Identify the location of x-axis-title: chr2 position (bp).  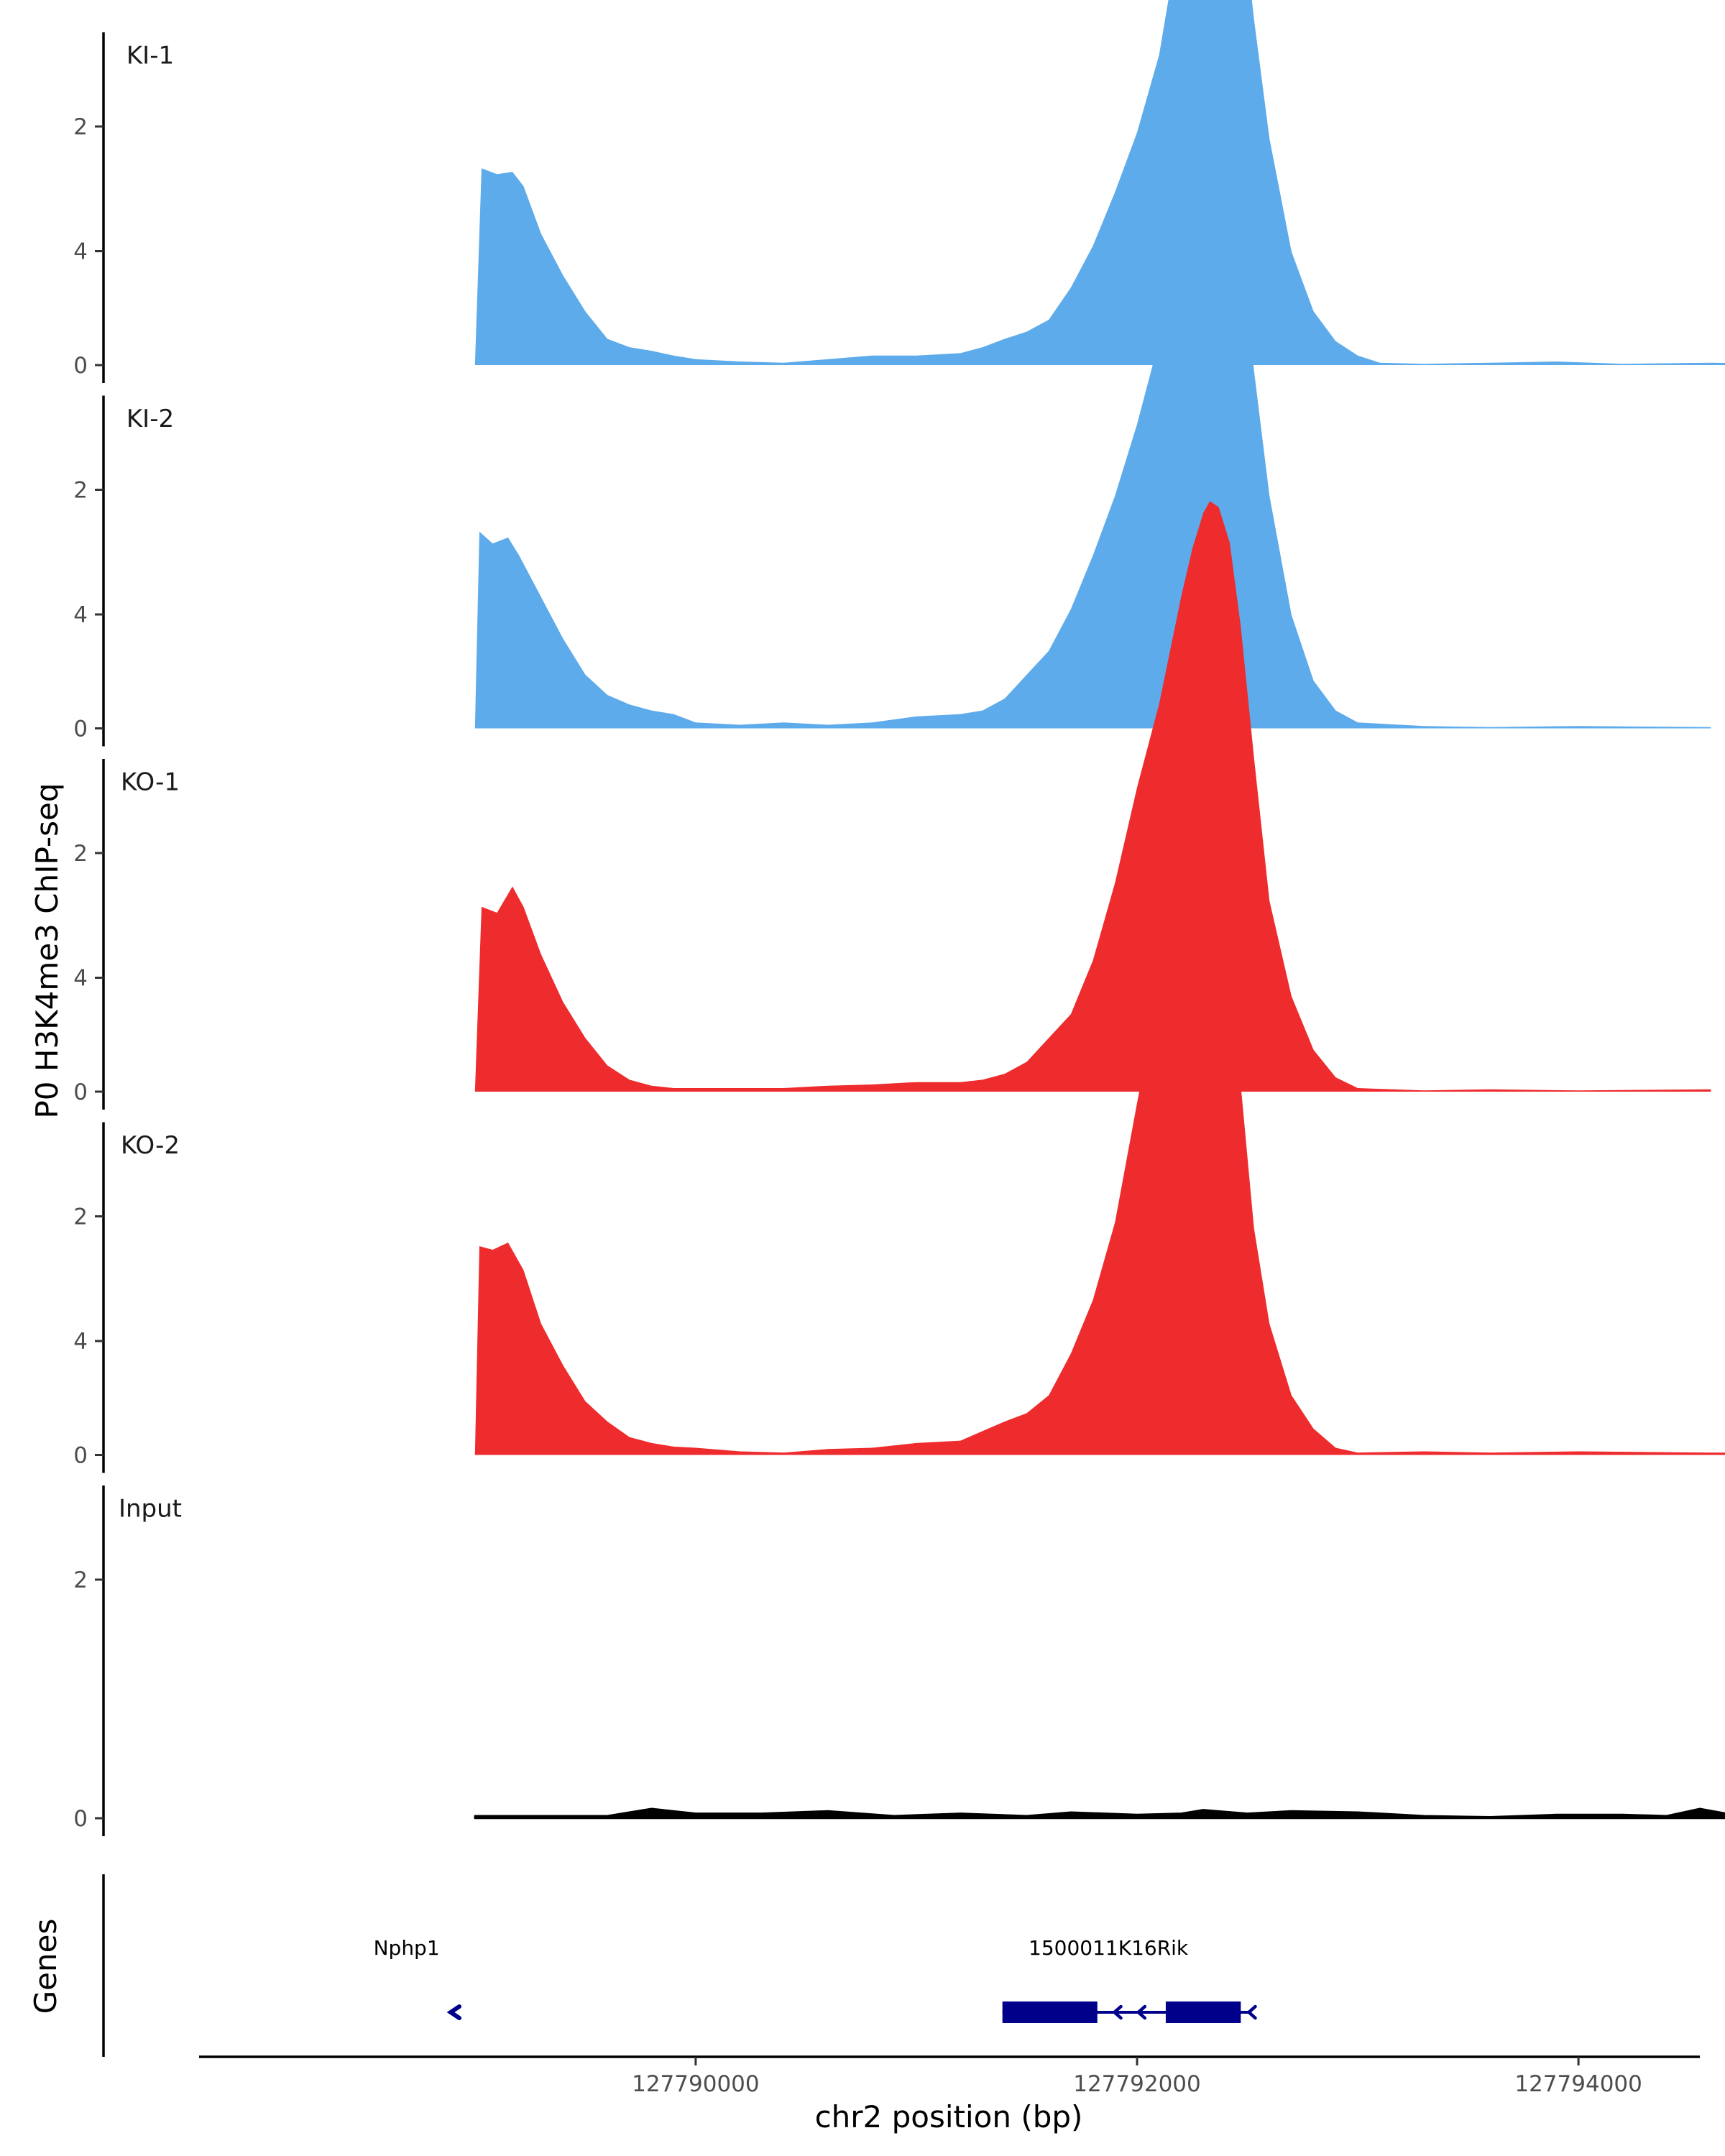
(949, 2116).